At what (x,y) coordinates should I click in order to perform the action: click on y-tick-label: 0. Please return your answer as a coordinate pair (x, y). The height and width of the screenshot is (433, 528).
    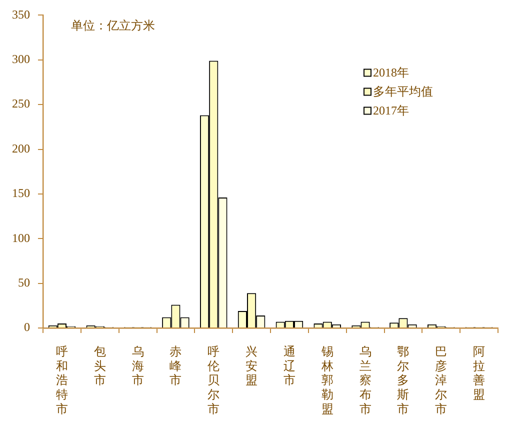
    Looking at the image, I should click on (27, 327).